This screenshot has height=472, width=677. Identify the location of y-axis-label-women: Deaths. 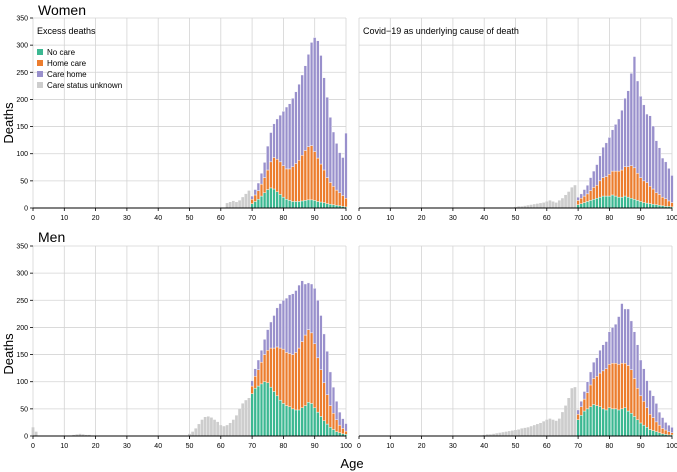
(8, 123).